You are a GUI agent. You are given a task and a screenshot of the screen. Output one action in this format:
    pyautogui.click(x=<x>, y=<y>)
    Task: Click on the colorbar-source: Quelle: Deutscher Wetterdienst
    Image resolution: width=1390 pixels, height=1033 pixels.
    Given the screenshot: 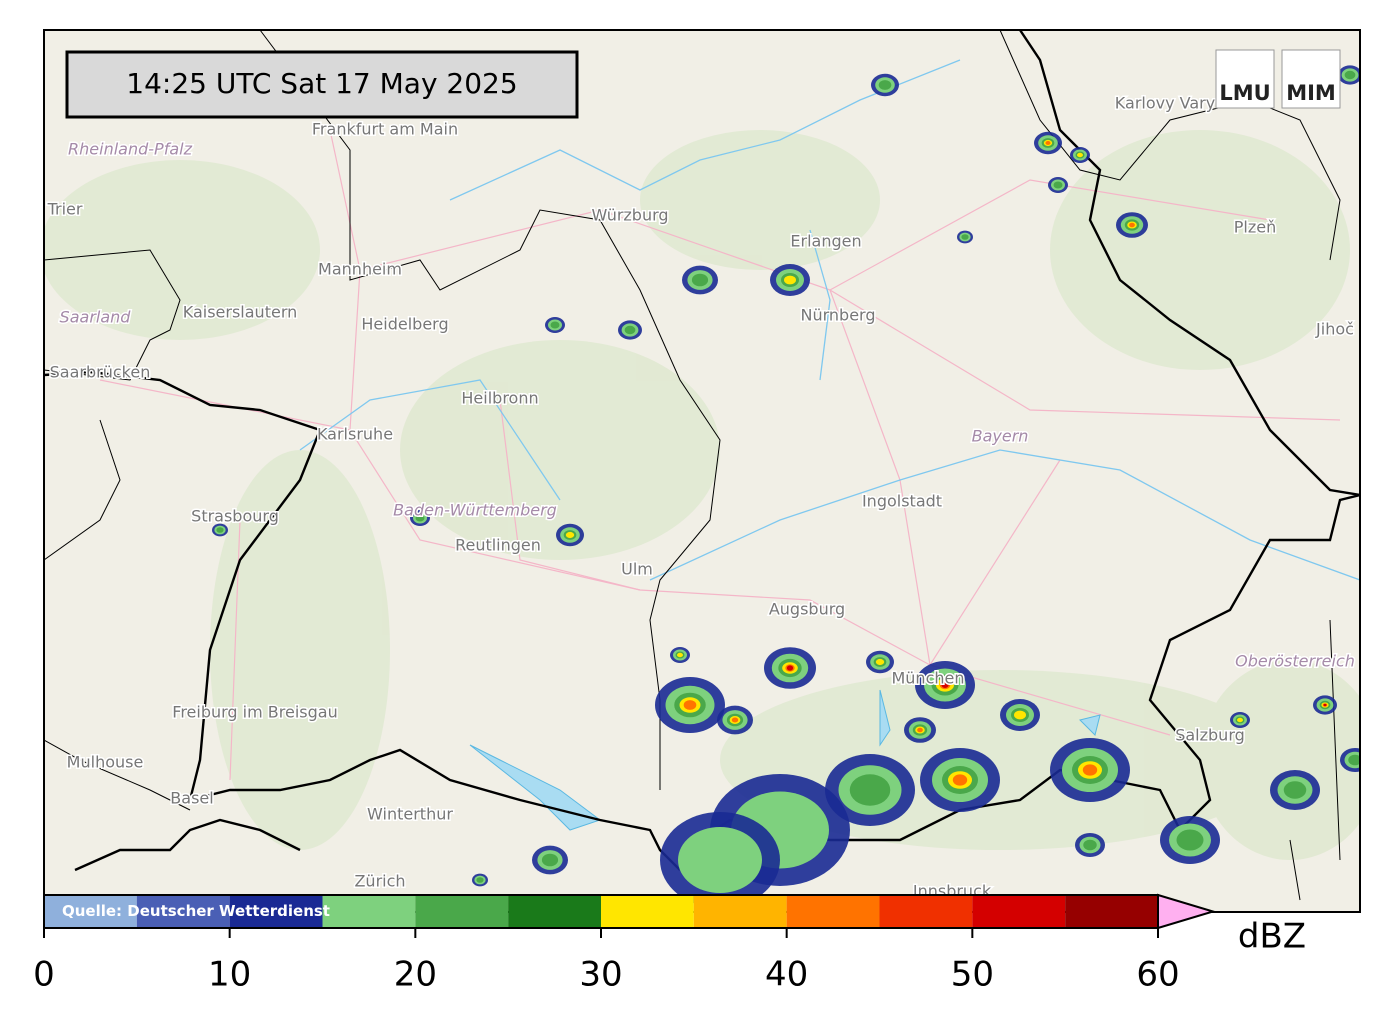 What is the action you would take?
    pyautogui.click(x=196, y=911)
    